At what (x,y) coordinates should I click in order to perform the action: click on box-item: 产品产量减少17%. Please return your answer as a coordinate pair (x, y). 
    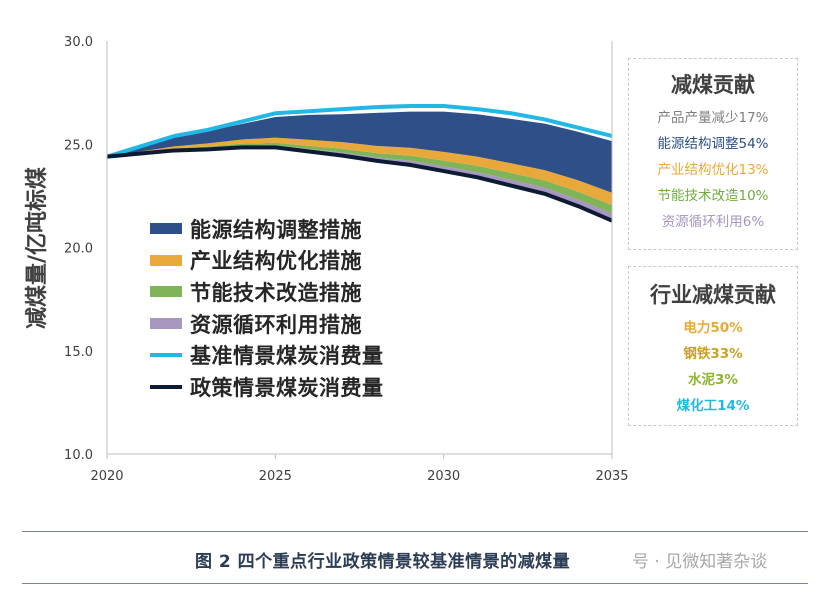
    Looking at the image, I should click on (713, 118).